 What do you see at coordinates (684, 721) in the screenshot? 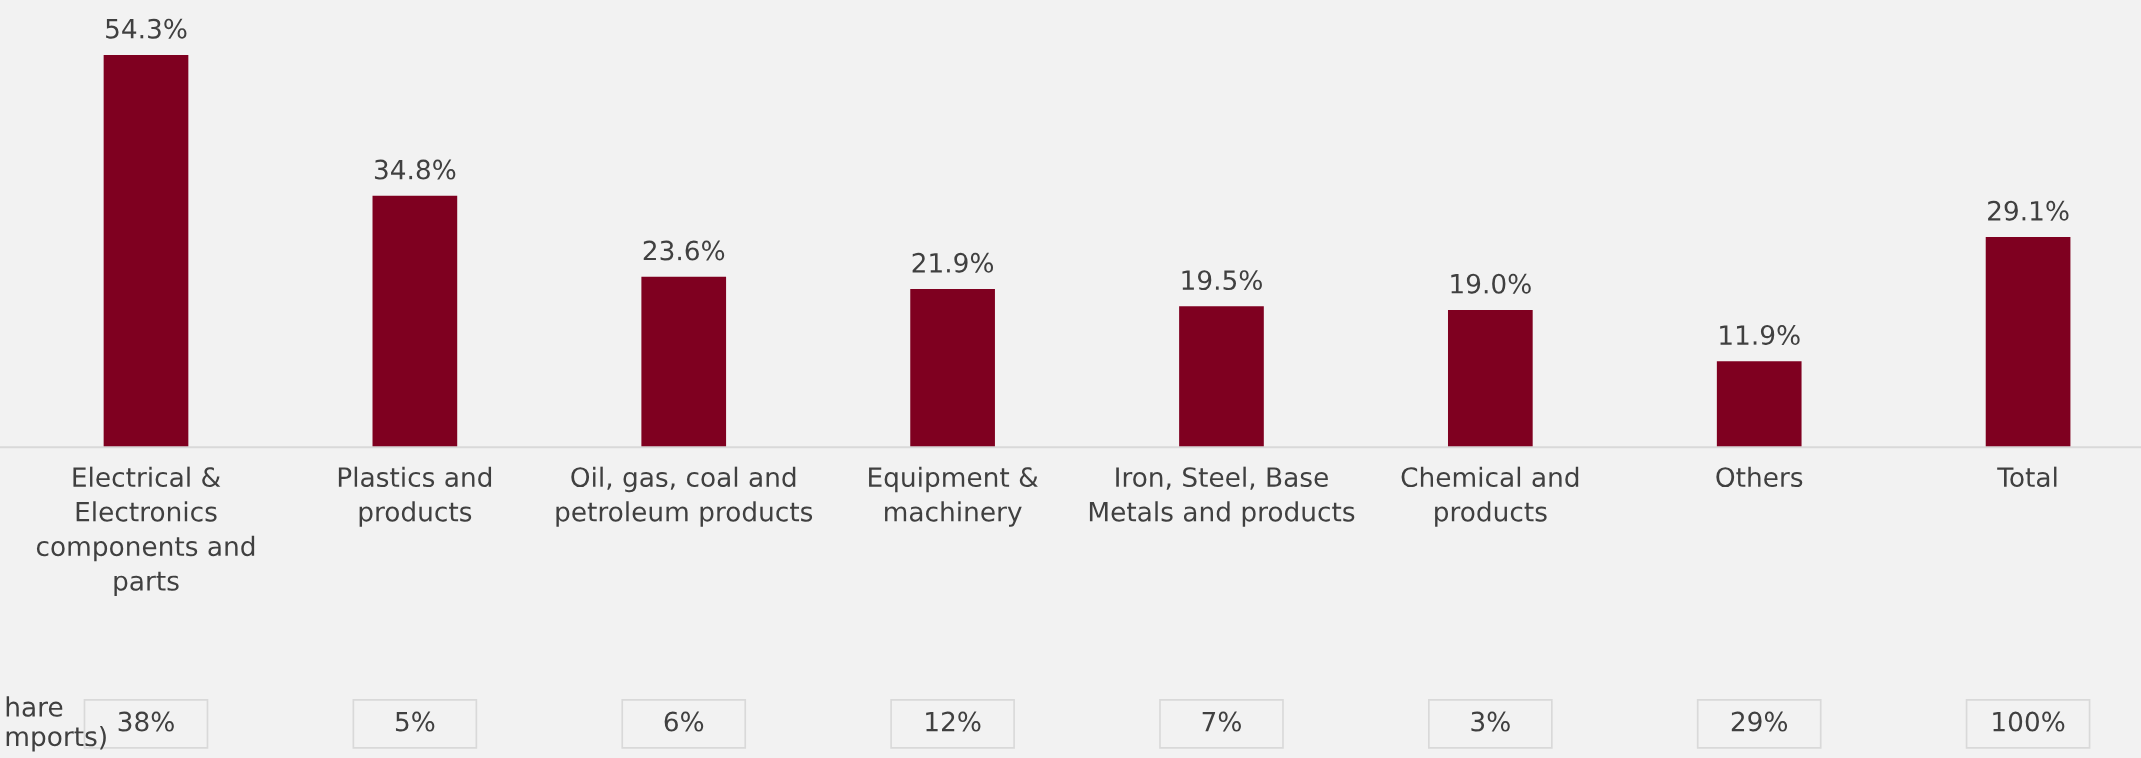
I see `text: 6%` at bounding box center [684, 721].